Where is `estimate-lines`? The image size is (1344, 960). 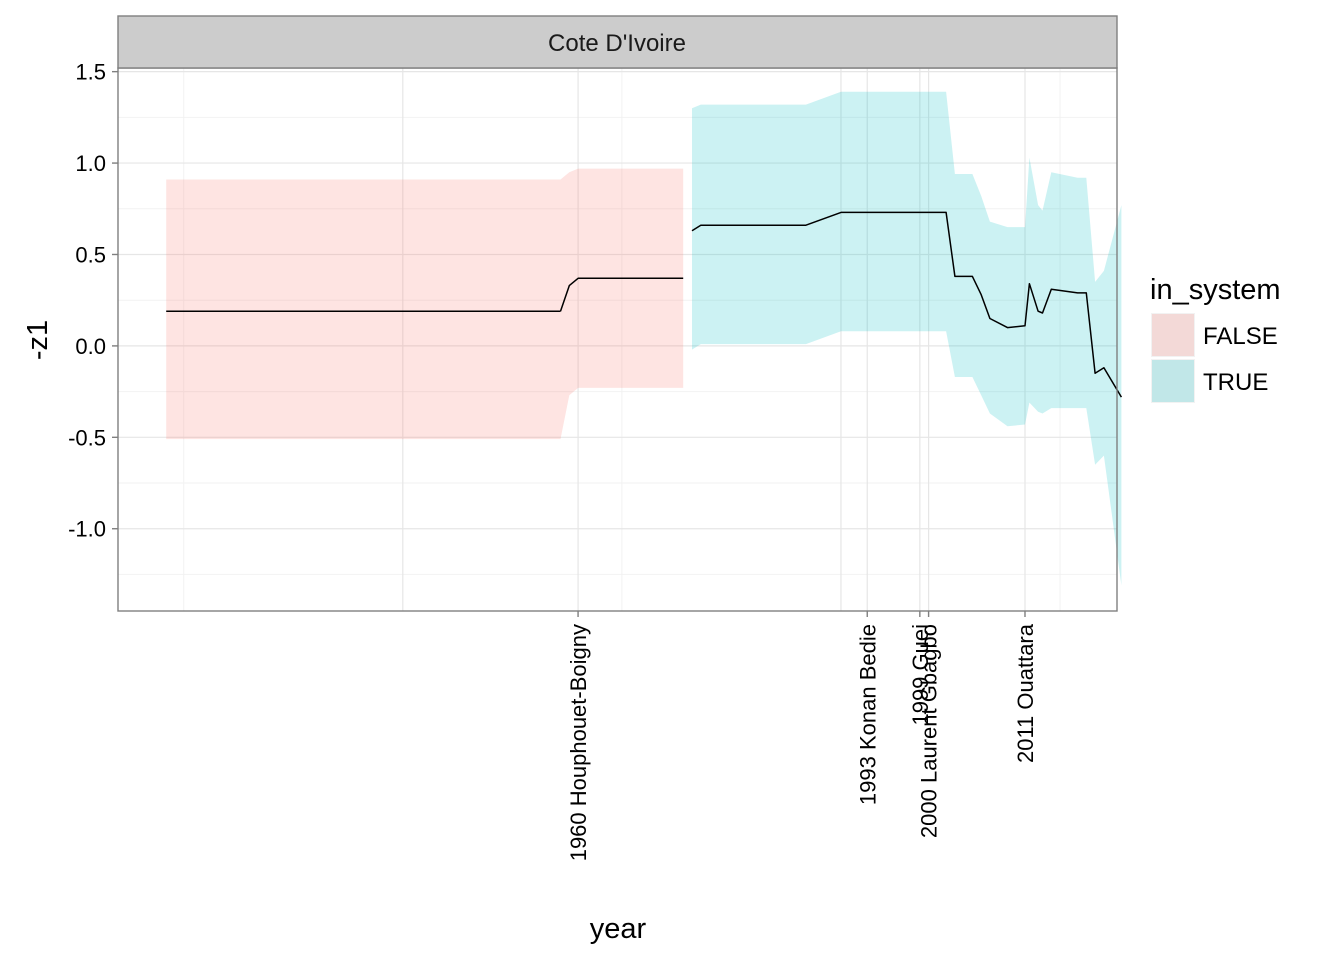
estimate-lines is located at coordinates (644, 304).